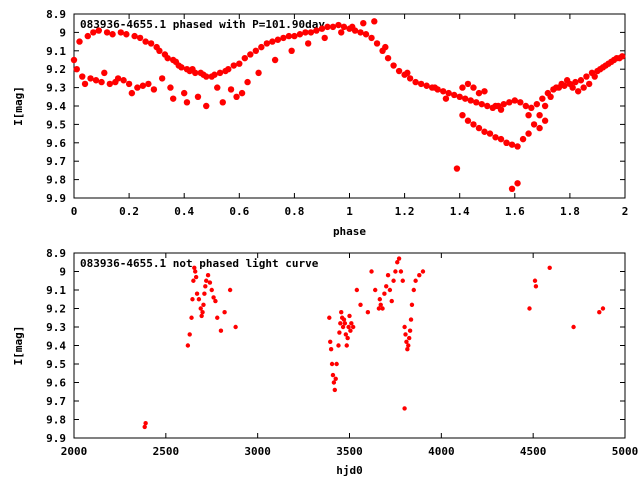  What do you see at coordinates (460, 211) in the screenshot?
I see `x-tick-label: 1.4` at bounding box center [460, 211].